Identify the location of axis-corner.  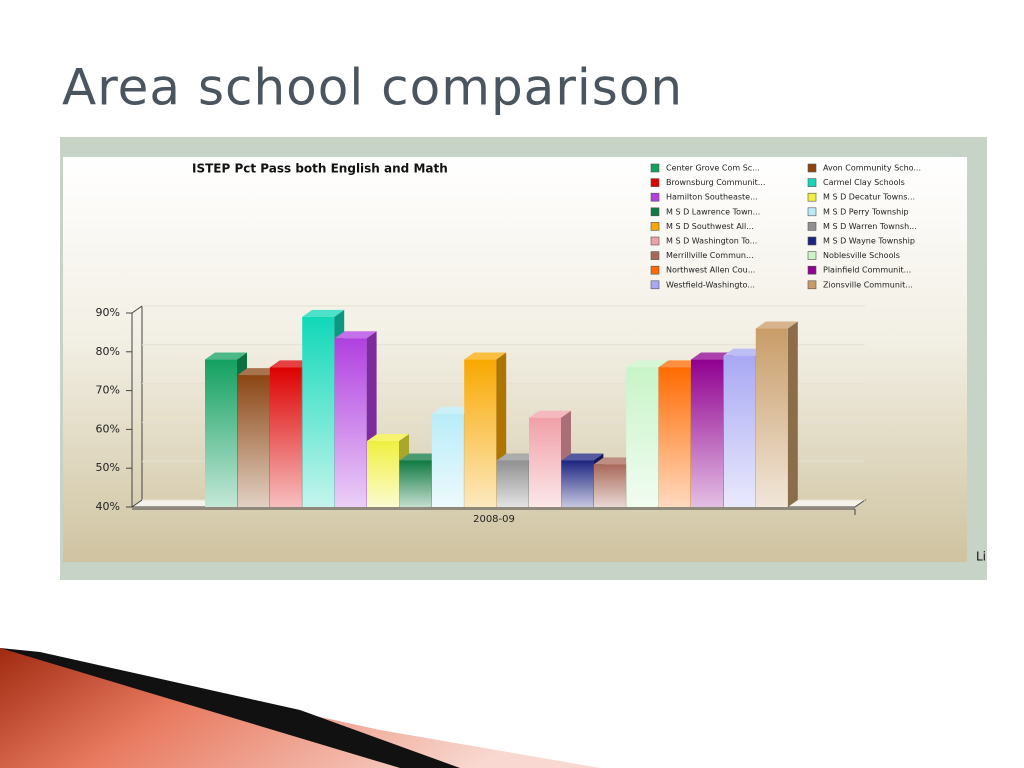
(137, 309).